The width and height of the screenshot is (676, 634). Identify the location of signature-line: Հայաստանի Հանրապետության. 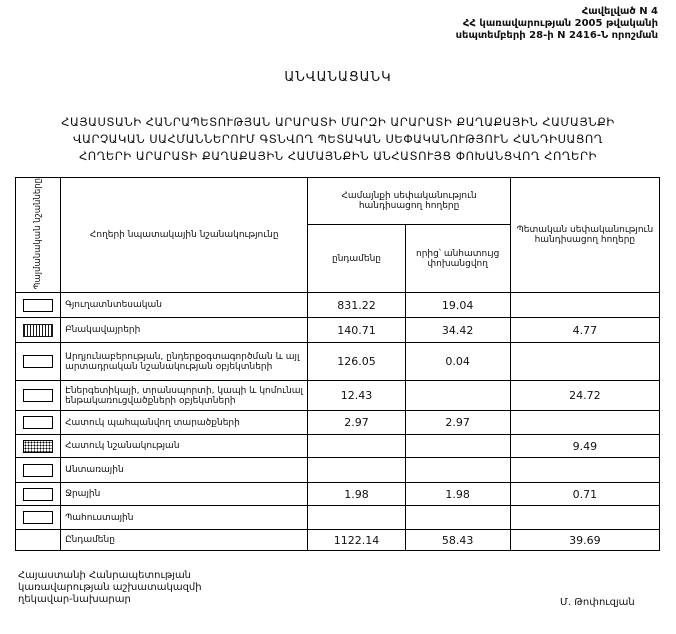
(105, 575).